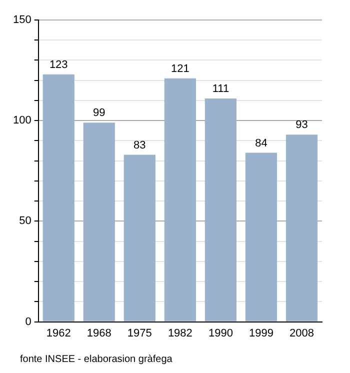 The image size is (350, 373). I want to click on data-label: 99, so click(99, 113).